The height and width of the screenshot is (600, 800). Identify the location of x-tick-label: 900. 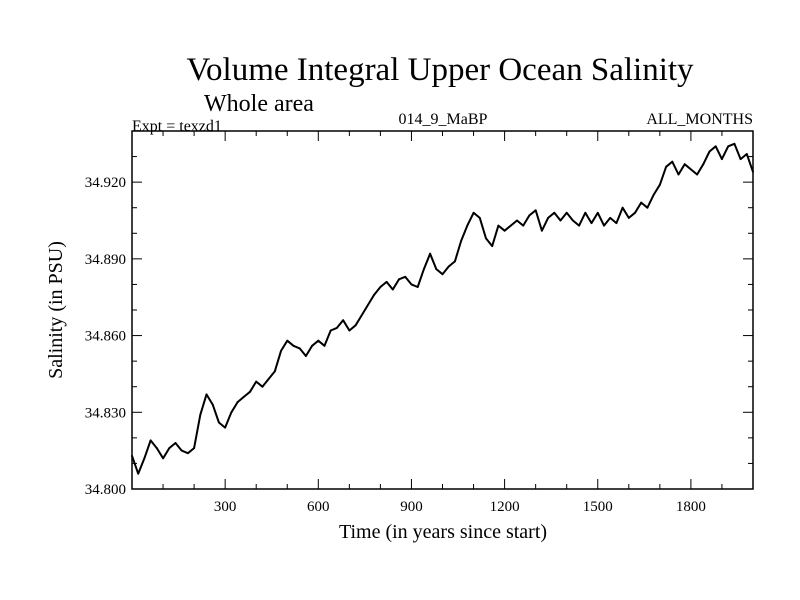
(411, 507).